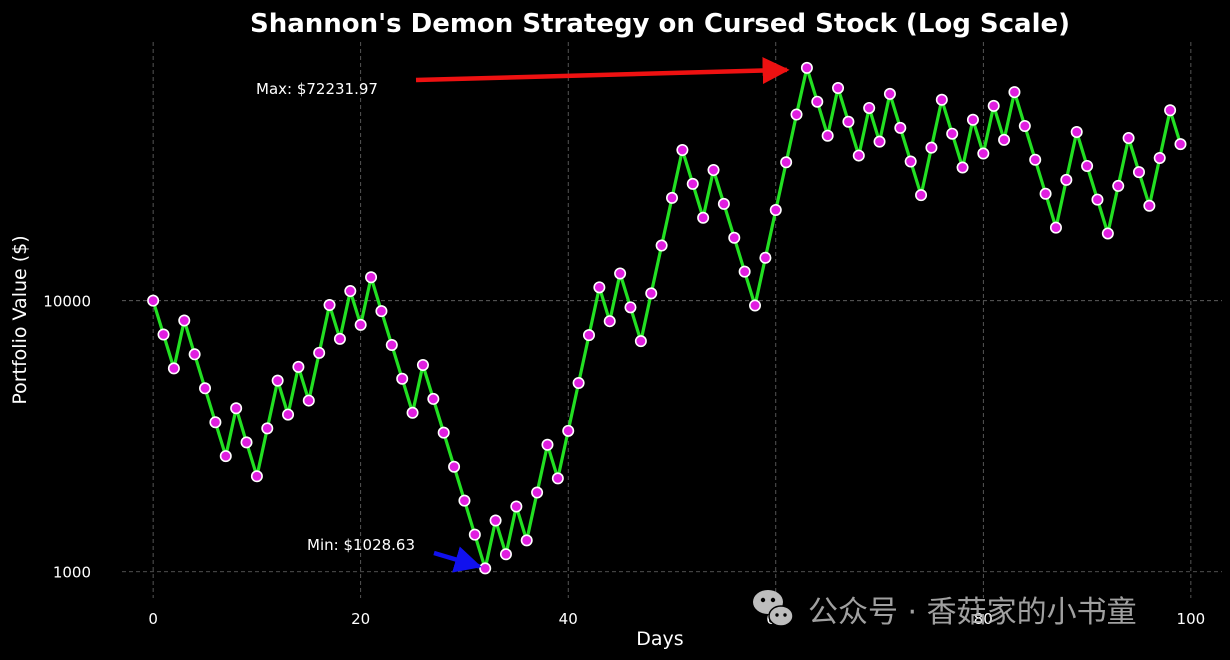 The height and width of the screenshot is (660, 1230). What do you see at coordinates (361, 545) in the screenshot?
I see `min-annotation-label: Min: $1028.63` at bounding box center [361, 545].